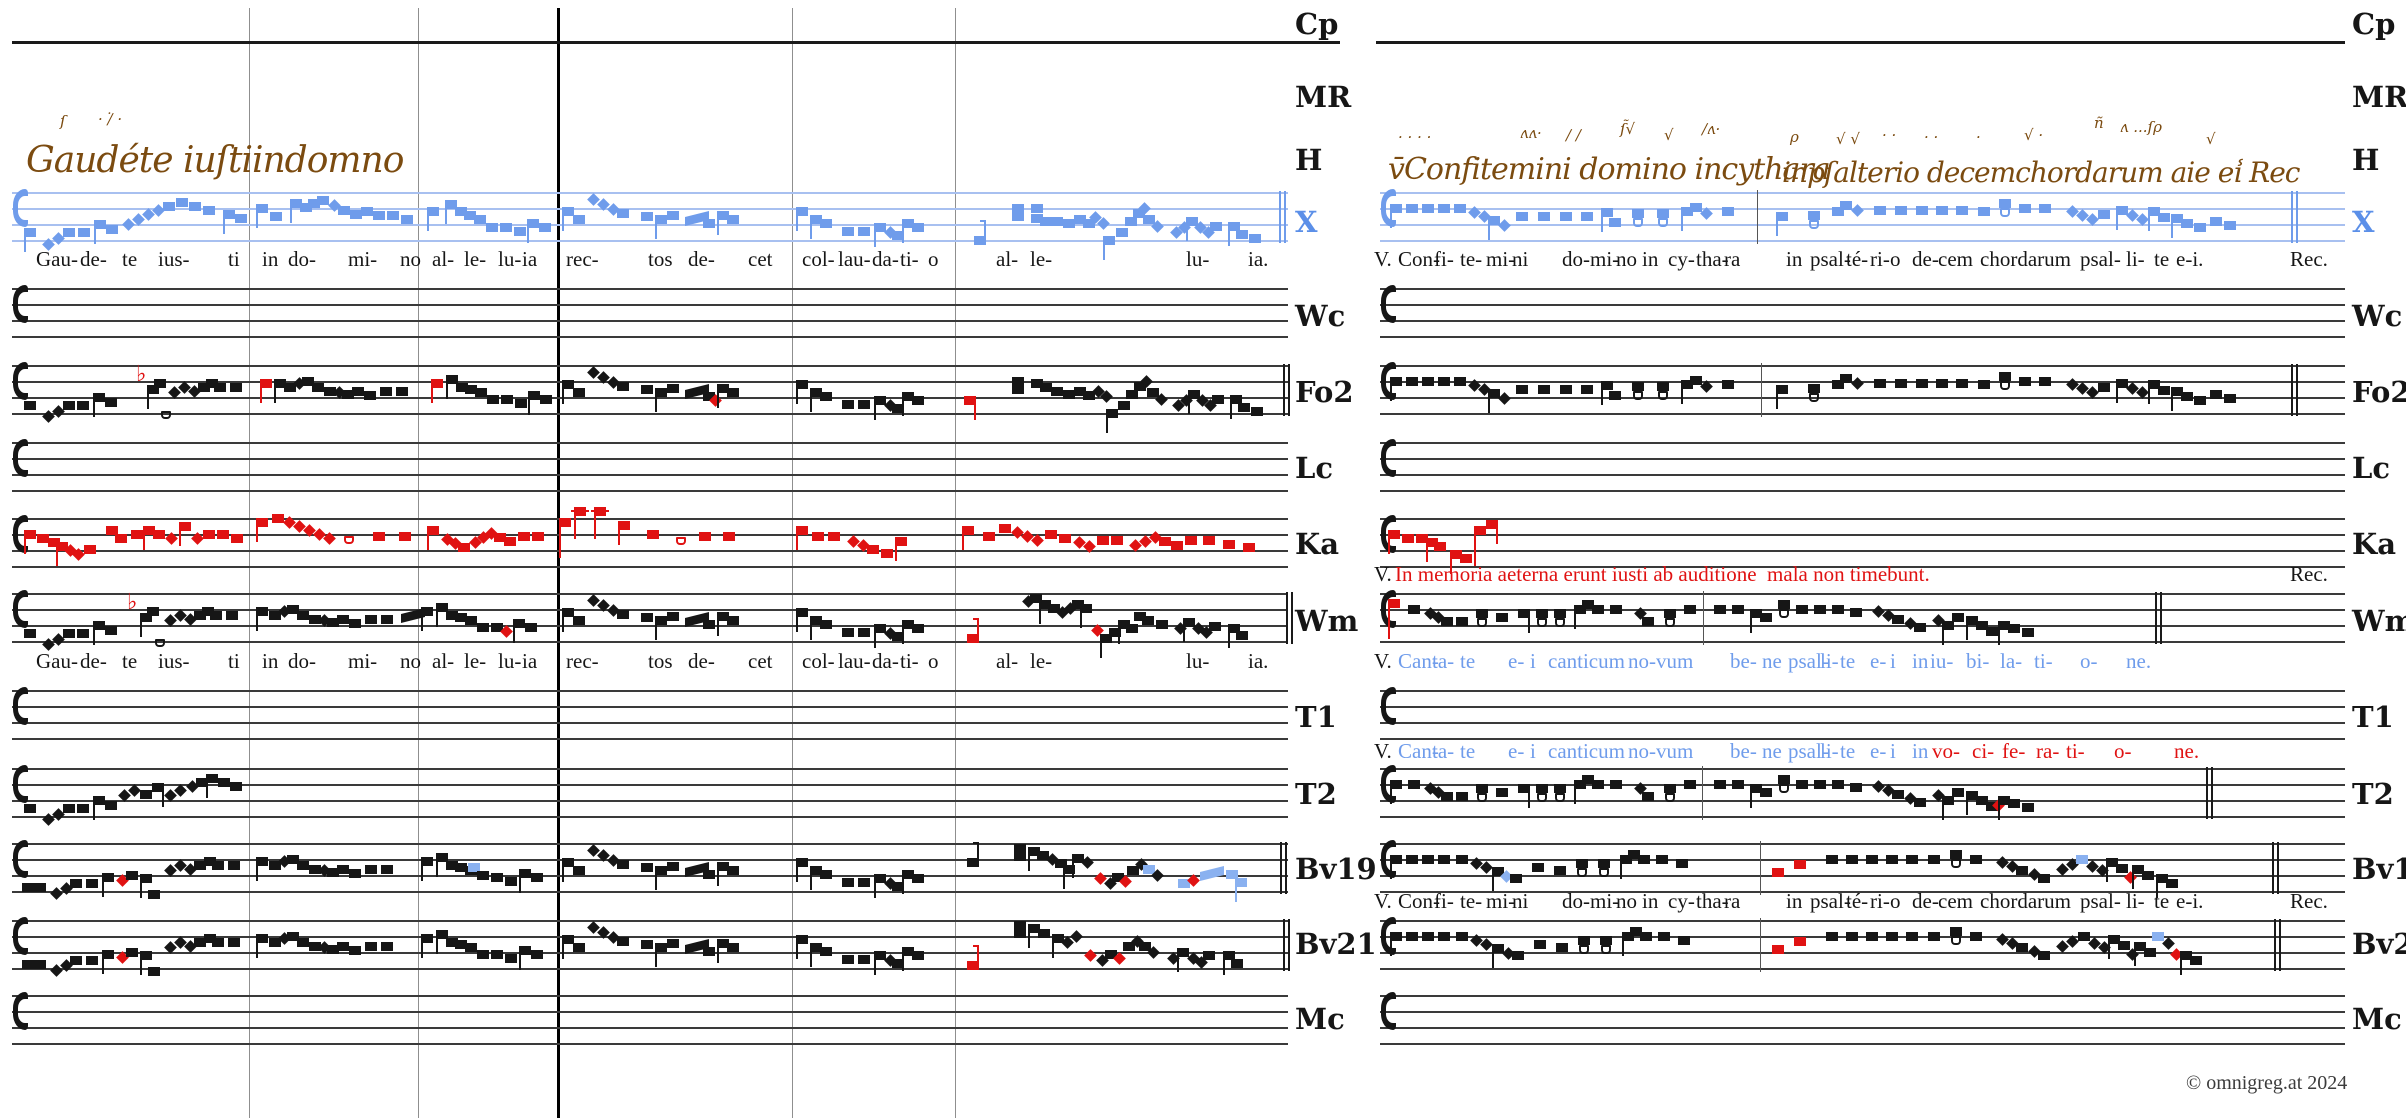 This screenshot has width=2406, height=1120. What do you see at coordinates (1757, 217) in the screenshot?
I see `mid-barline` at bounding box center [1757, 217].